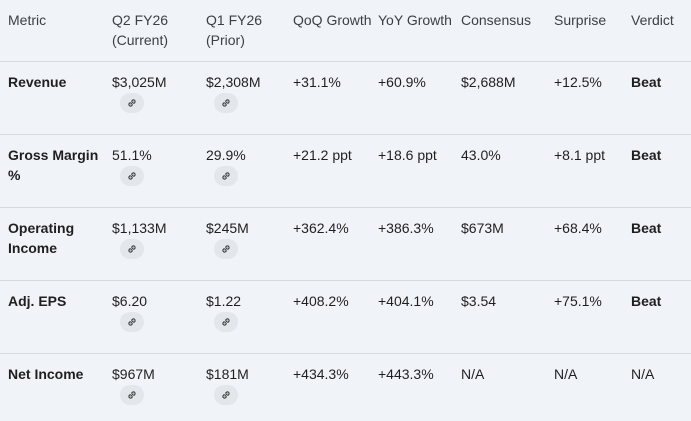 Image resolution: width=691 pixels, height=421 pixels. What do you see at coordinates (579, 155) in the screenshot?
I see `surprise-value: +8.1 ppt` at bounding box center [579, 155].